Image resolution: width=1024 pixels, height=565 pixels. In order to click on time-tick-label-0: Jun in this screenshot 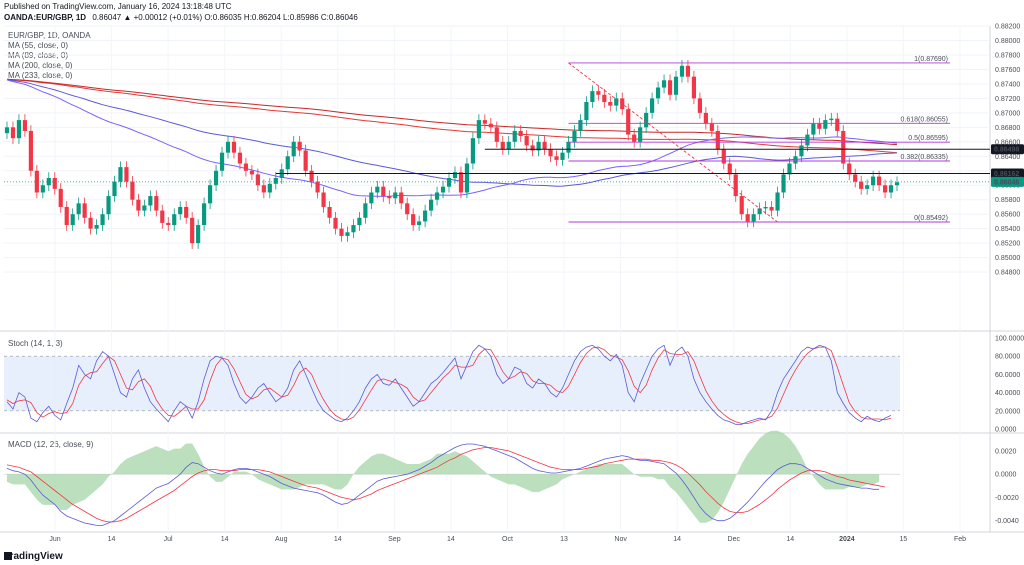, I will do `click(54, 539)`.